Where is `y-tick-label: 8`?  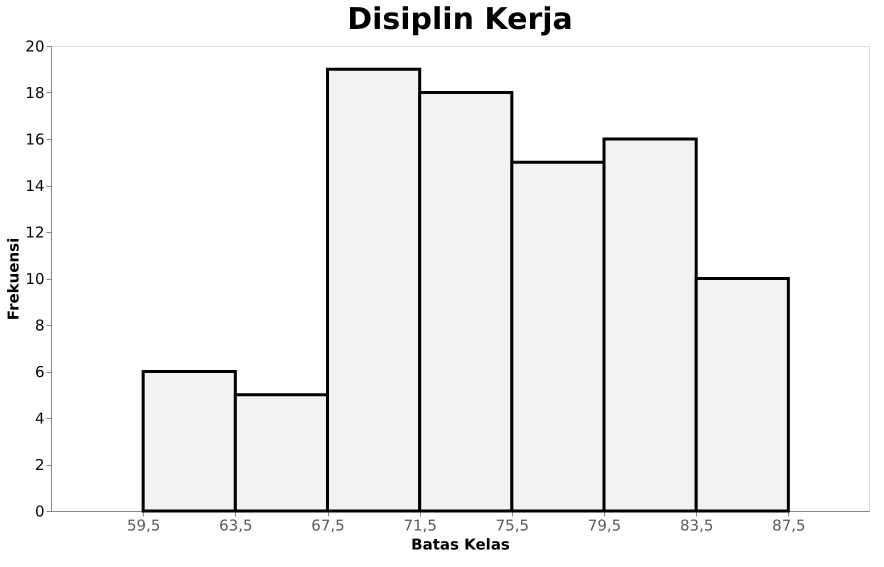
y-tick-label: 8 is located at coordinates (39, 325).